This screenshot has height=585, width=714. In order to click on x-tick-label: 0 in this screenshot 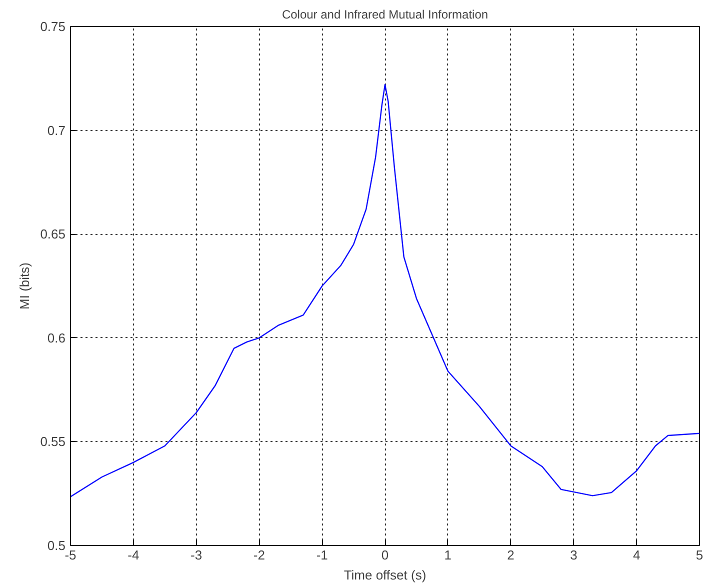, I will do `click(385, 555)`.